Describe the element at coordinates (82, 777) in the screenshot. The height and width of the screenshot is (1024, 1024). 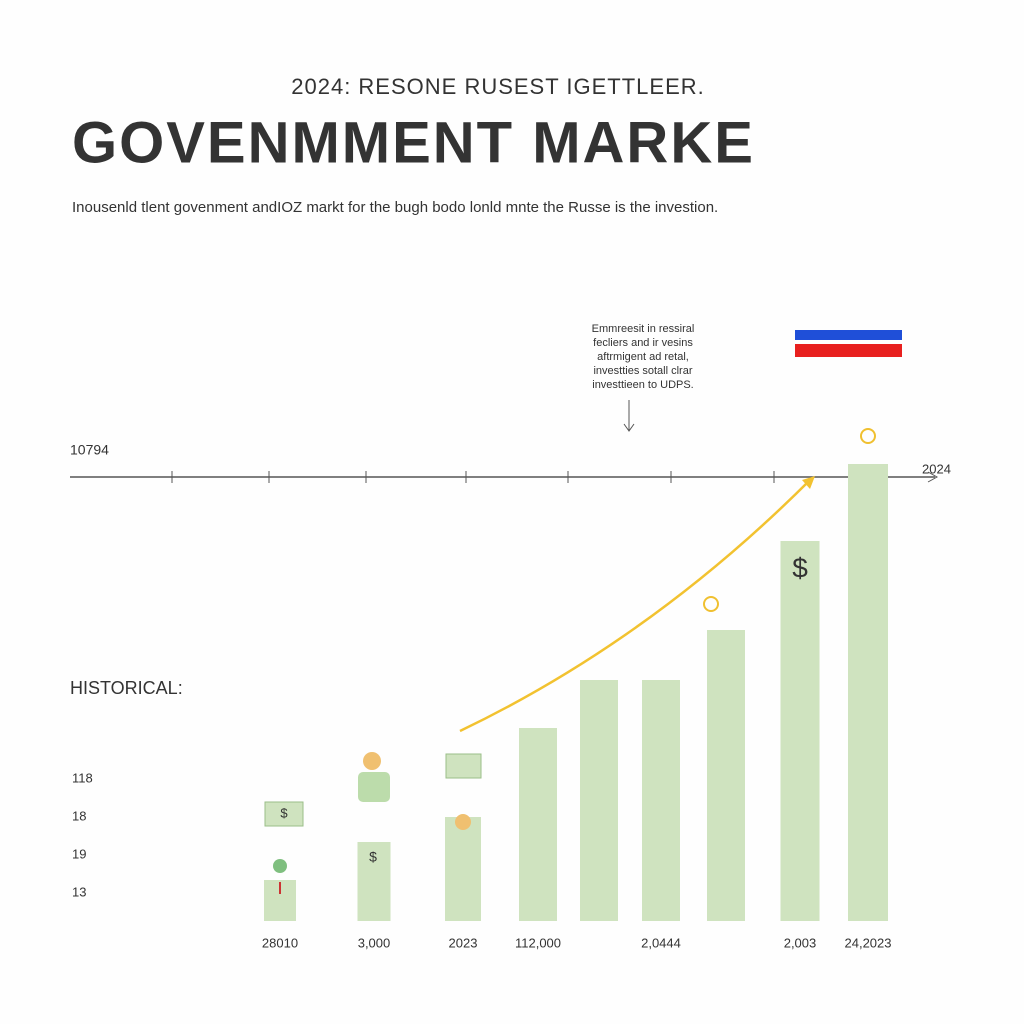
I see `side-label: 118` at that location.